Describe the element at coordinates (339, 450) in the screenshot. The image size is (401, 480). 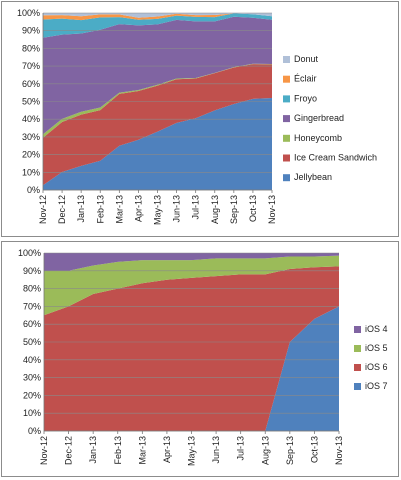
I see `ios-x-tick-label: Nov-13` at that location.